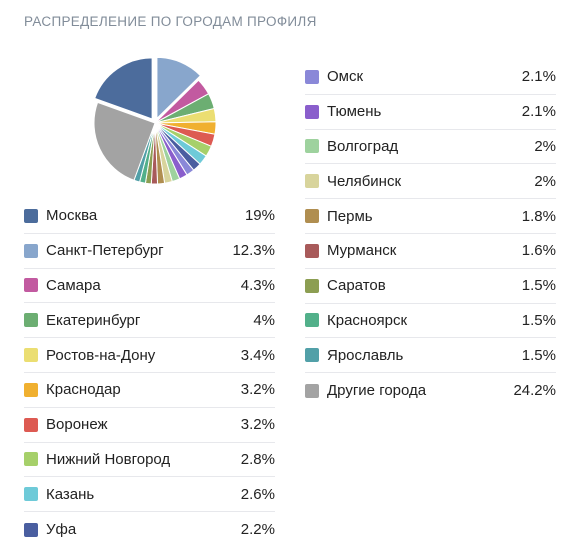 The image size is (575, 547). I want to click on legend-value: 4%, so click(264, 320).